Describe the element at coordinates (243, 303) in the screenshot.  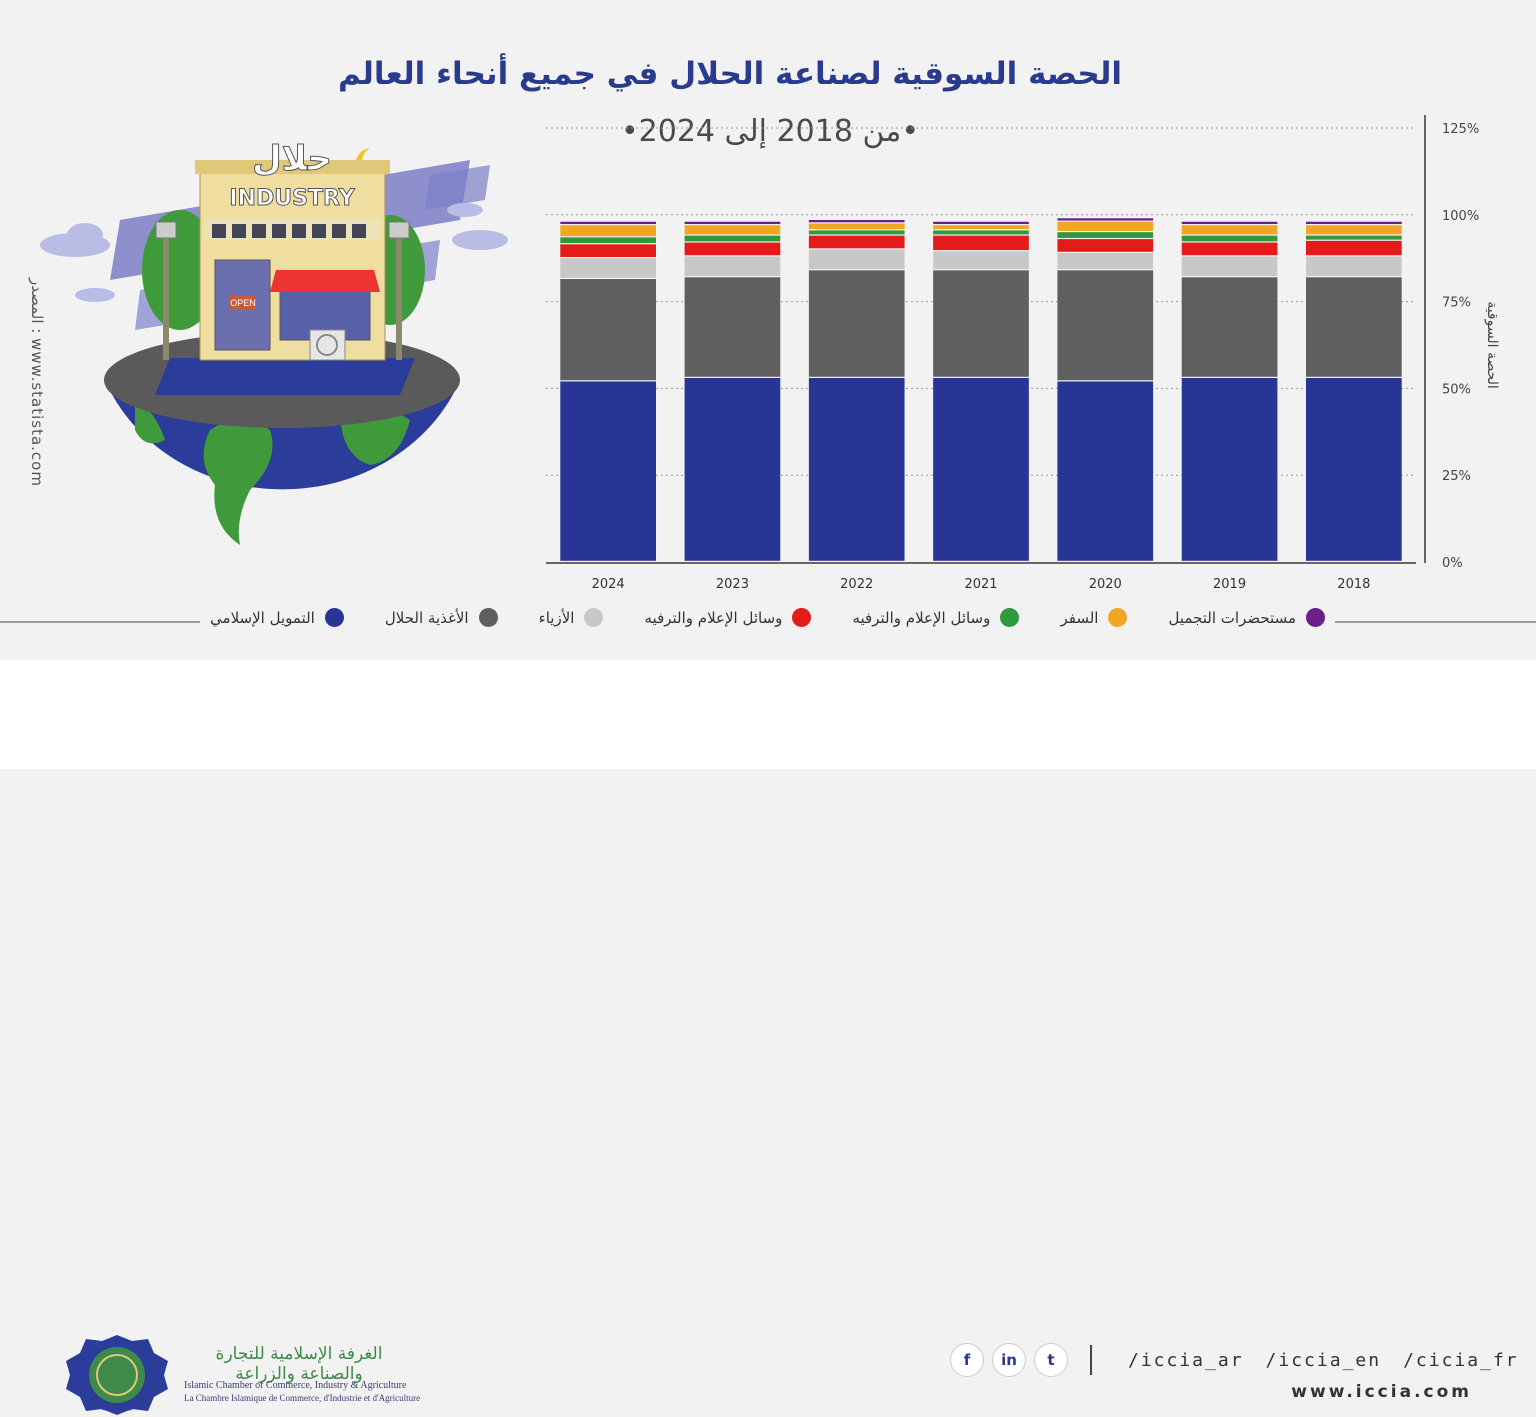
I see `open-sign: OPEN` at that location.